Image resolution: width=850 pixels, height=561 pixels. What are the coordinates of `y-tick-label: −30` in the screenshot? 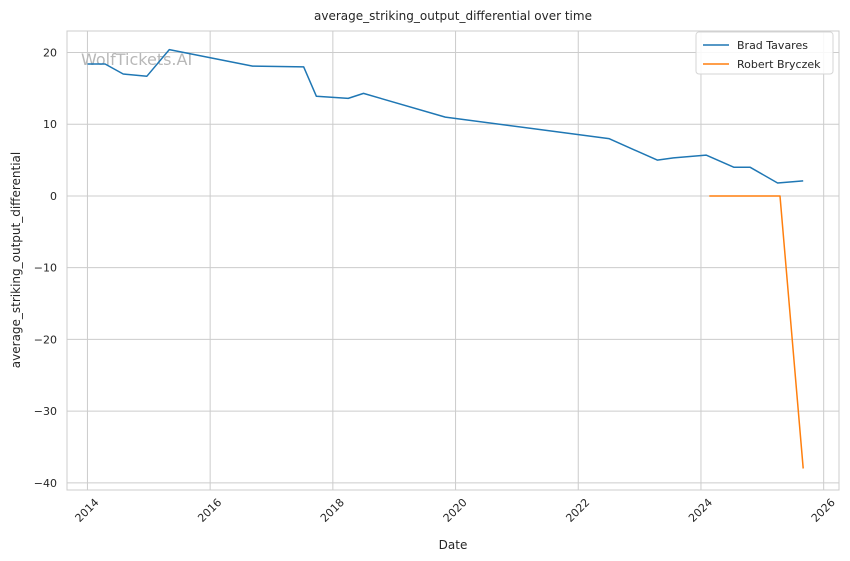 It's located at (45, 411).